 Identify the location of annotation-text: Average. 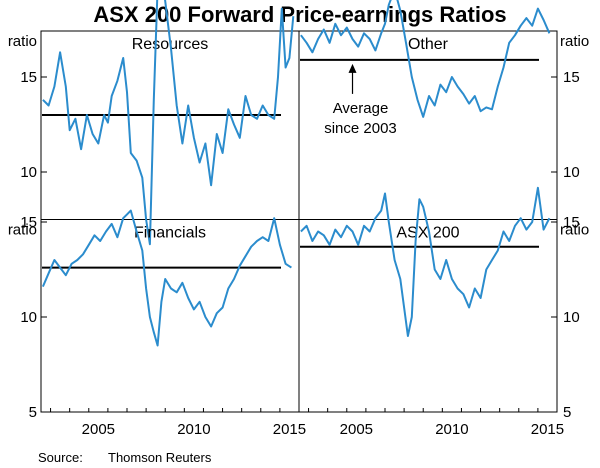
(361, 108).